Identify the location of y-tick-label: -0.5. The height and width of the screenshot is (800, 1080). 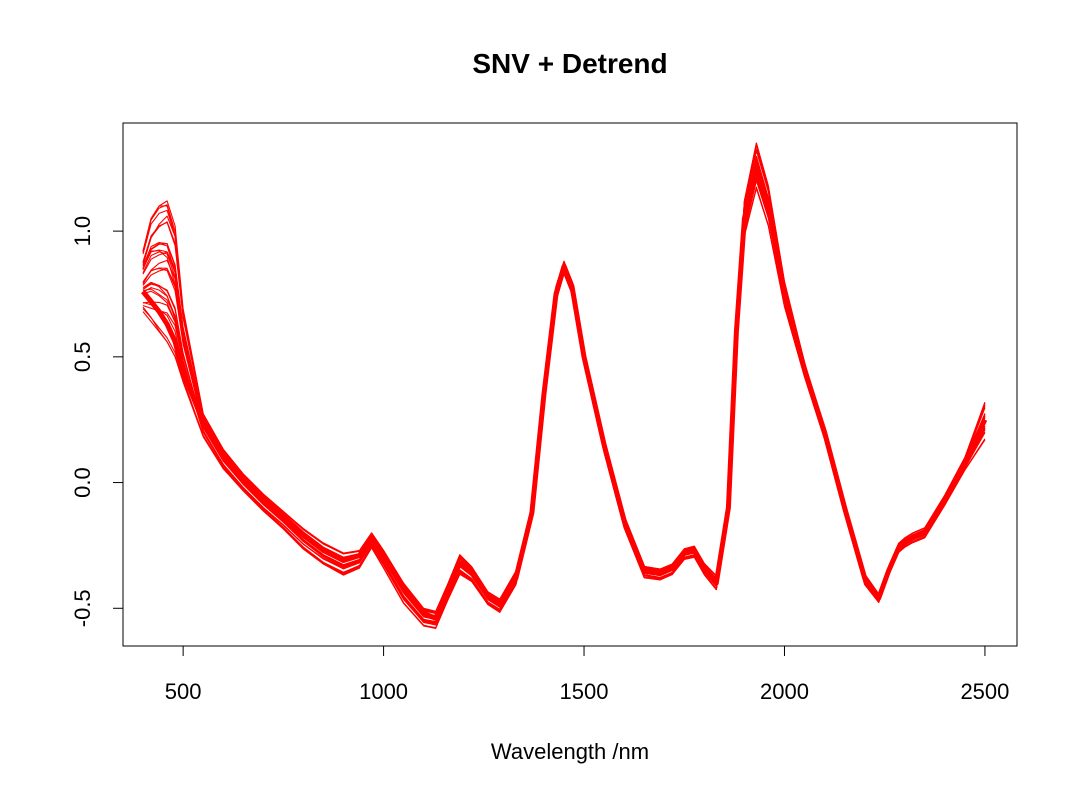
(82, 608).